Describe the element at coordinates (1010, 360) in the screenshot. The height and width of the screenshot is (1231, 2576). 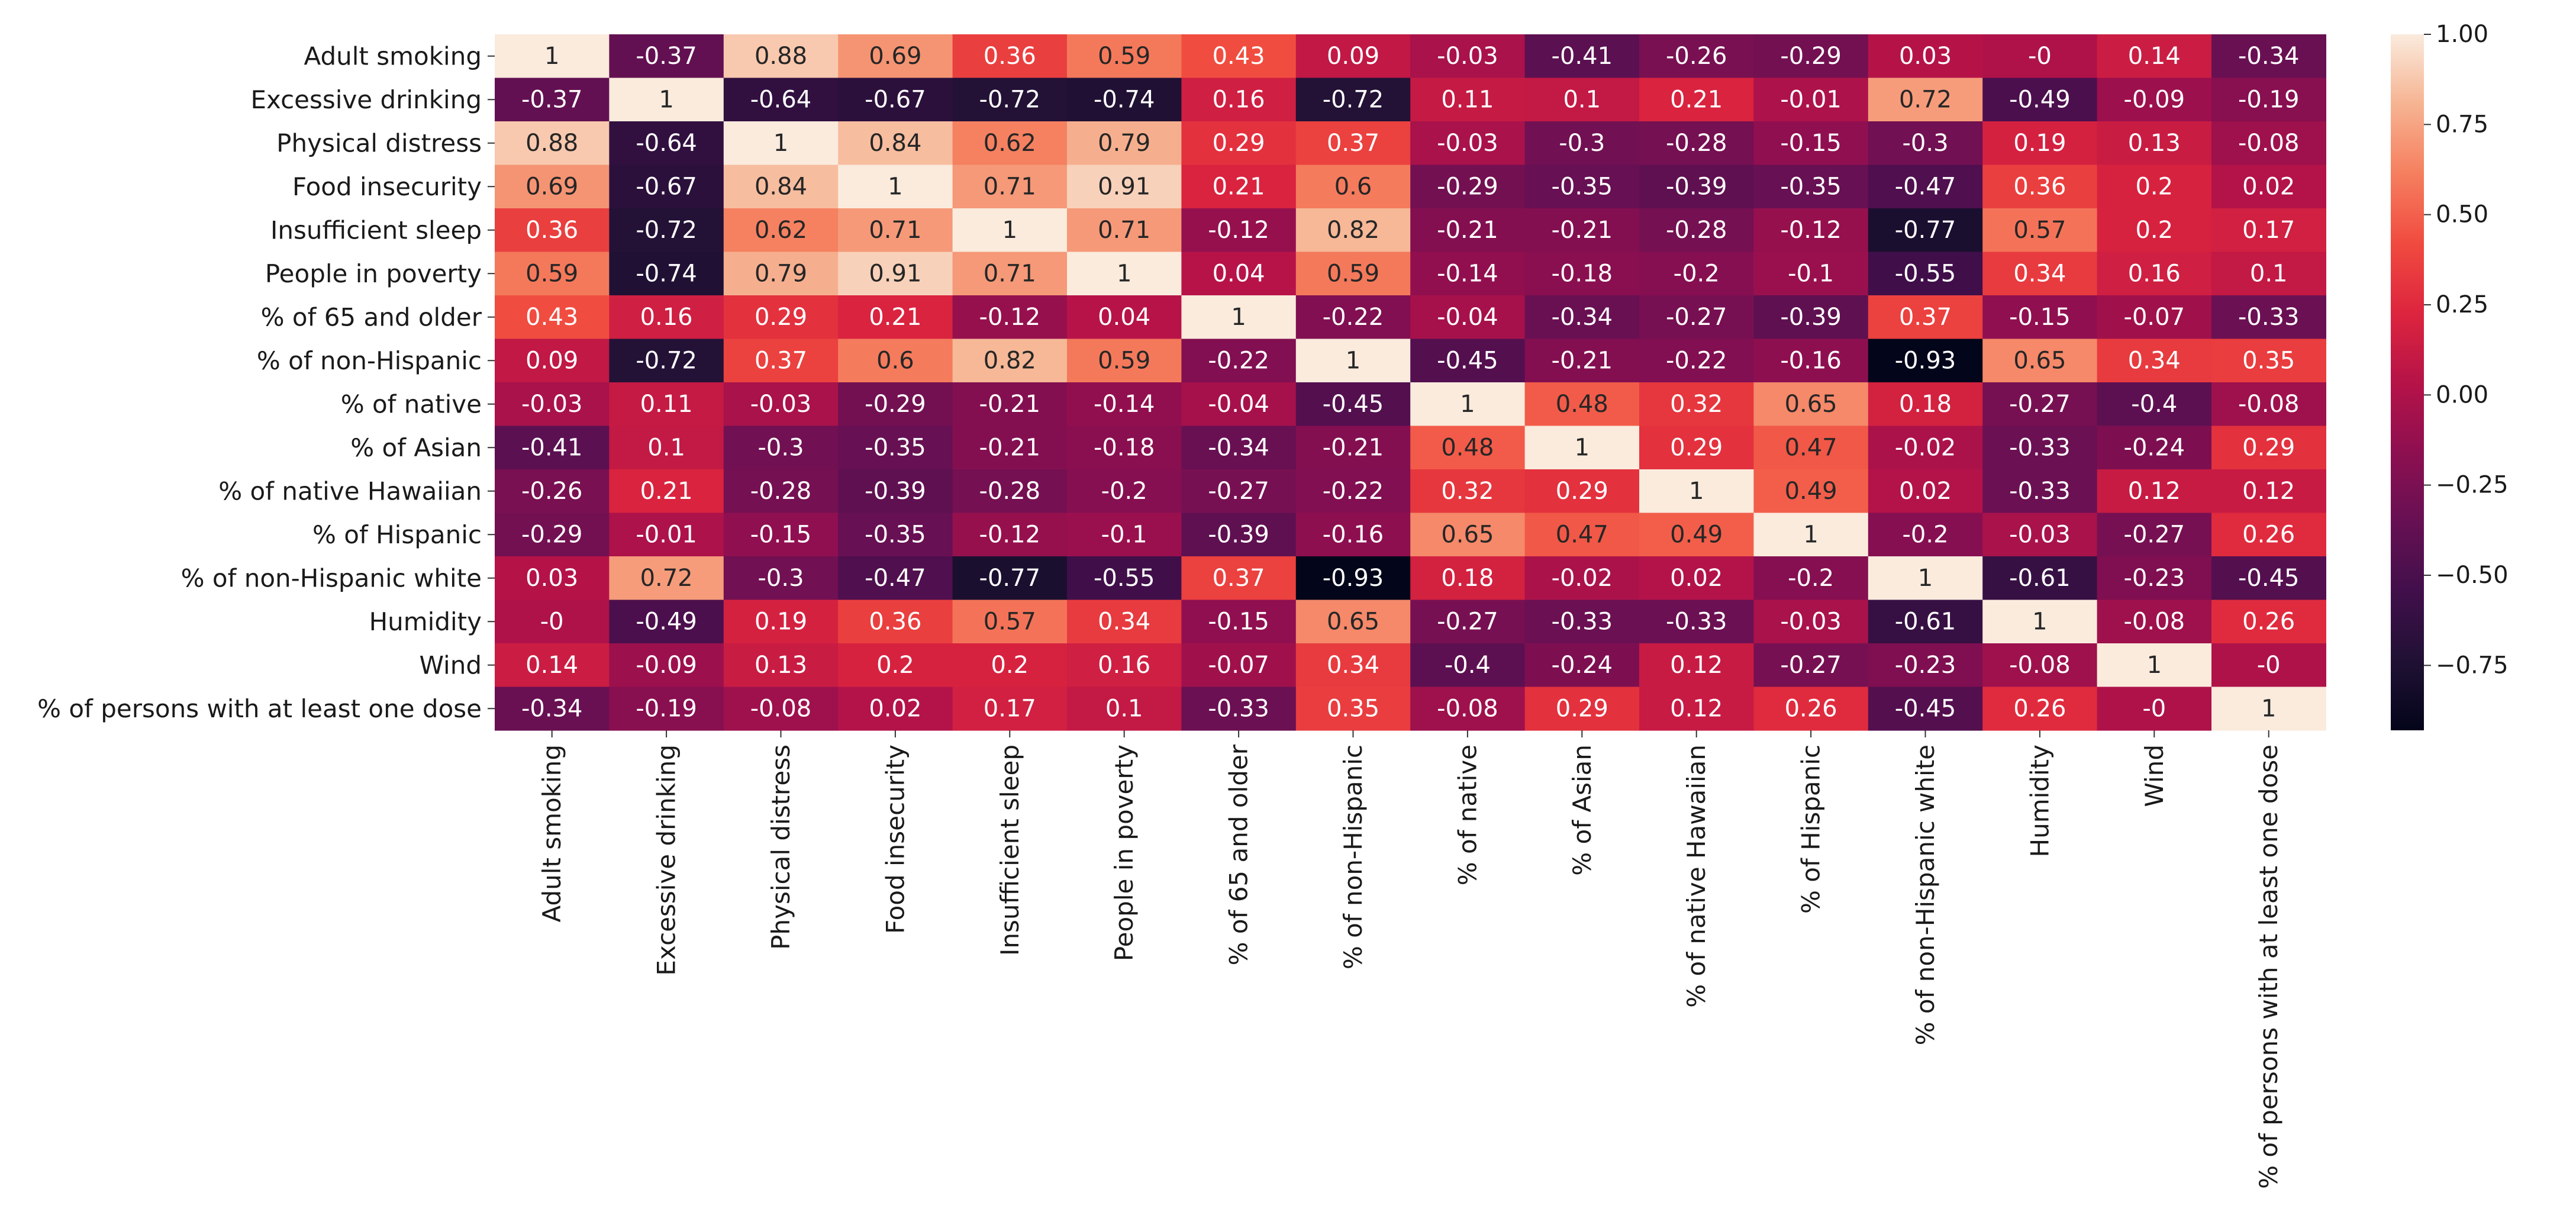
I see `cell-value-label: 0.82` at that location.